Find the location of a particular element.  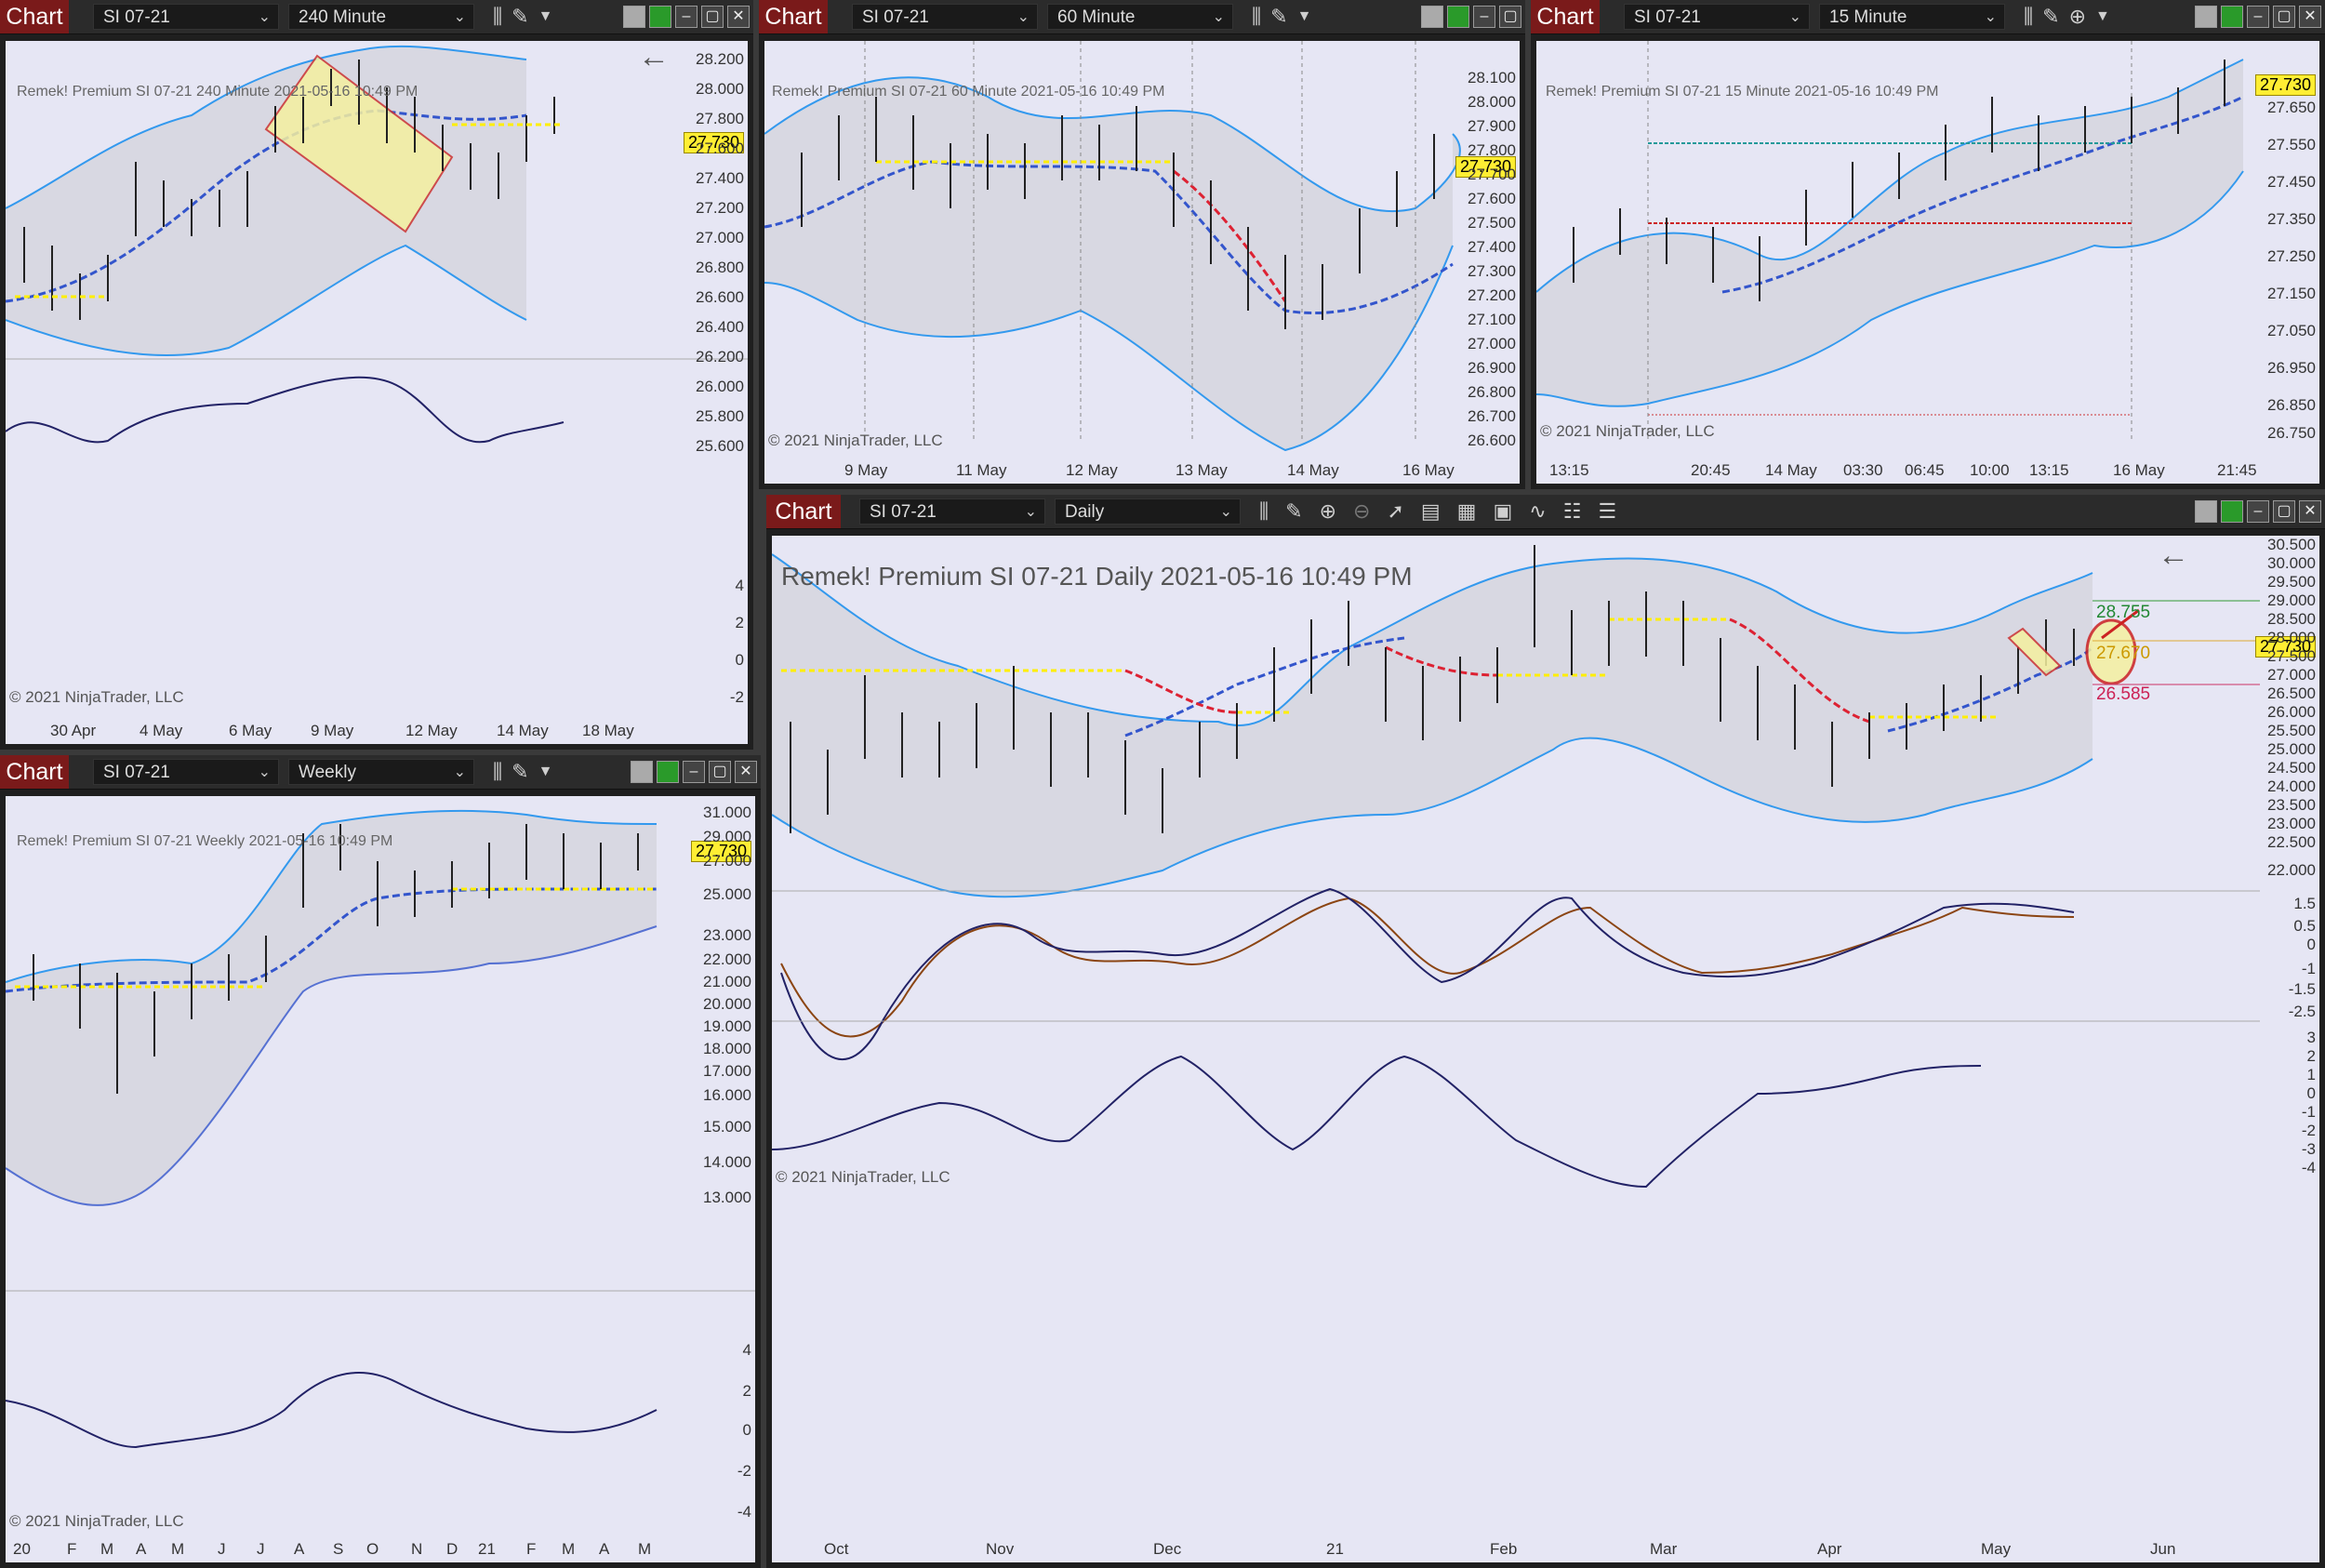

interval-value: 15 Minute is located at coordinates (1868, 17).